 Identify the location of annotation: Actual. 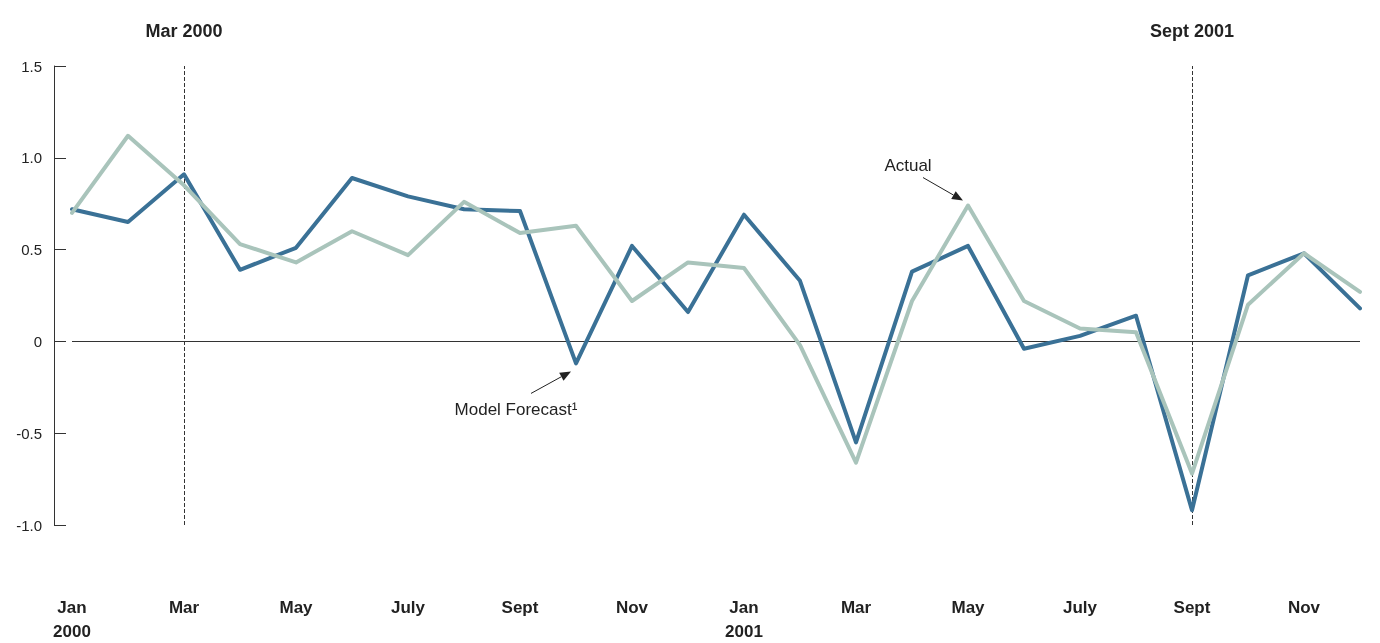
(908, 166).